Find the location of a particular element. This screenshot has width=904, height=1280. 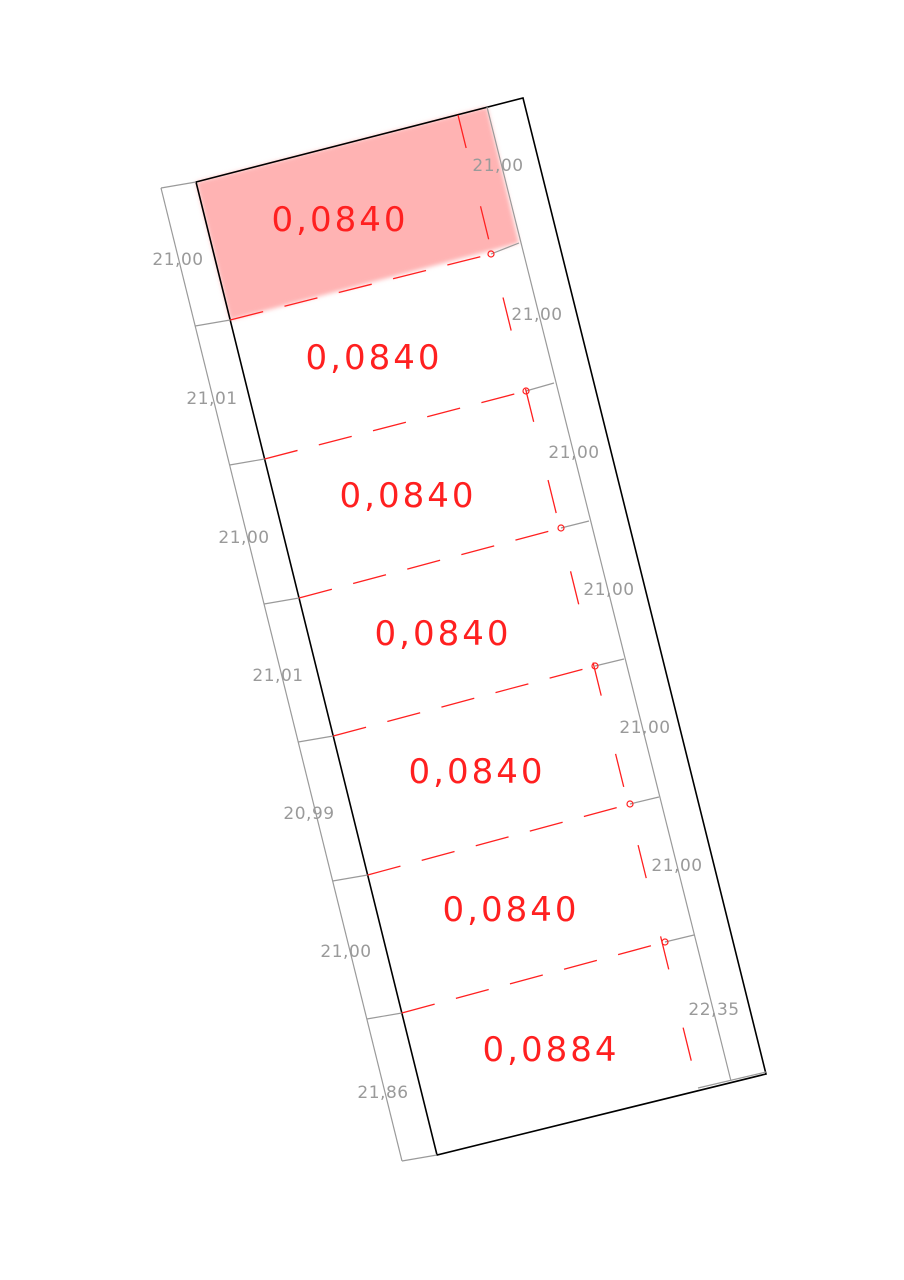

left-dimension-label: 21,86 is located at coordinates (382, 1093).